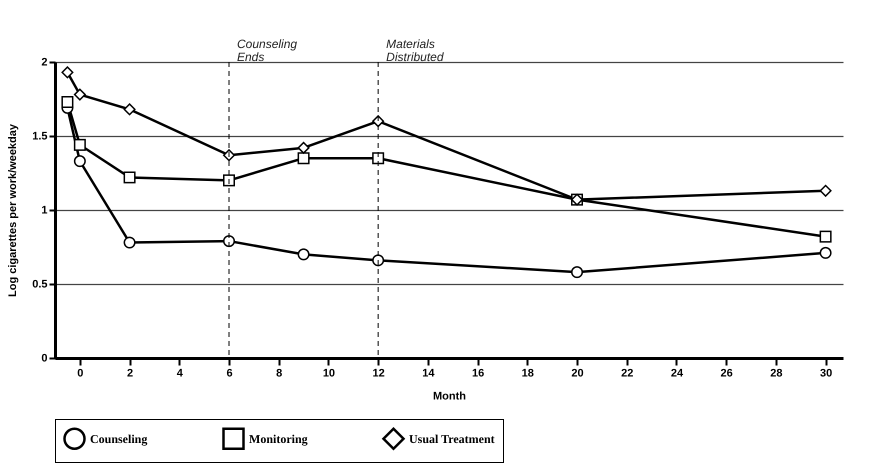 The height and width of the screenshot is (472, 872). Describe the element at coordinates (40, 284) in the screenshot. I see `y-tick-label: 0.5` at that location.